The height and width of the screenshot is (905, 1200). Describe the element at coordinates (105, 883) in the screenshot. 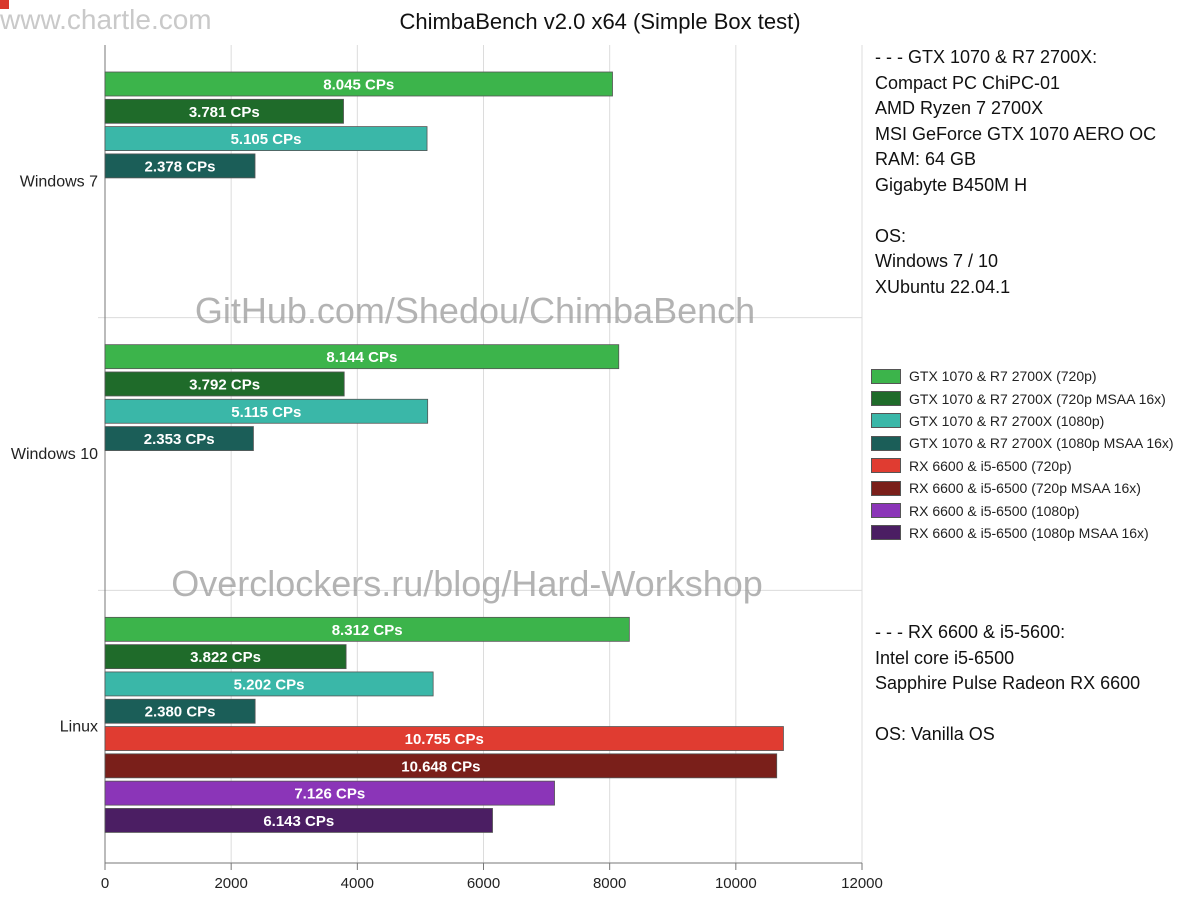

I see `x-tick-label: 0` at that location.